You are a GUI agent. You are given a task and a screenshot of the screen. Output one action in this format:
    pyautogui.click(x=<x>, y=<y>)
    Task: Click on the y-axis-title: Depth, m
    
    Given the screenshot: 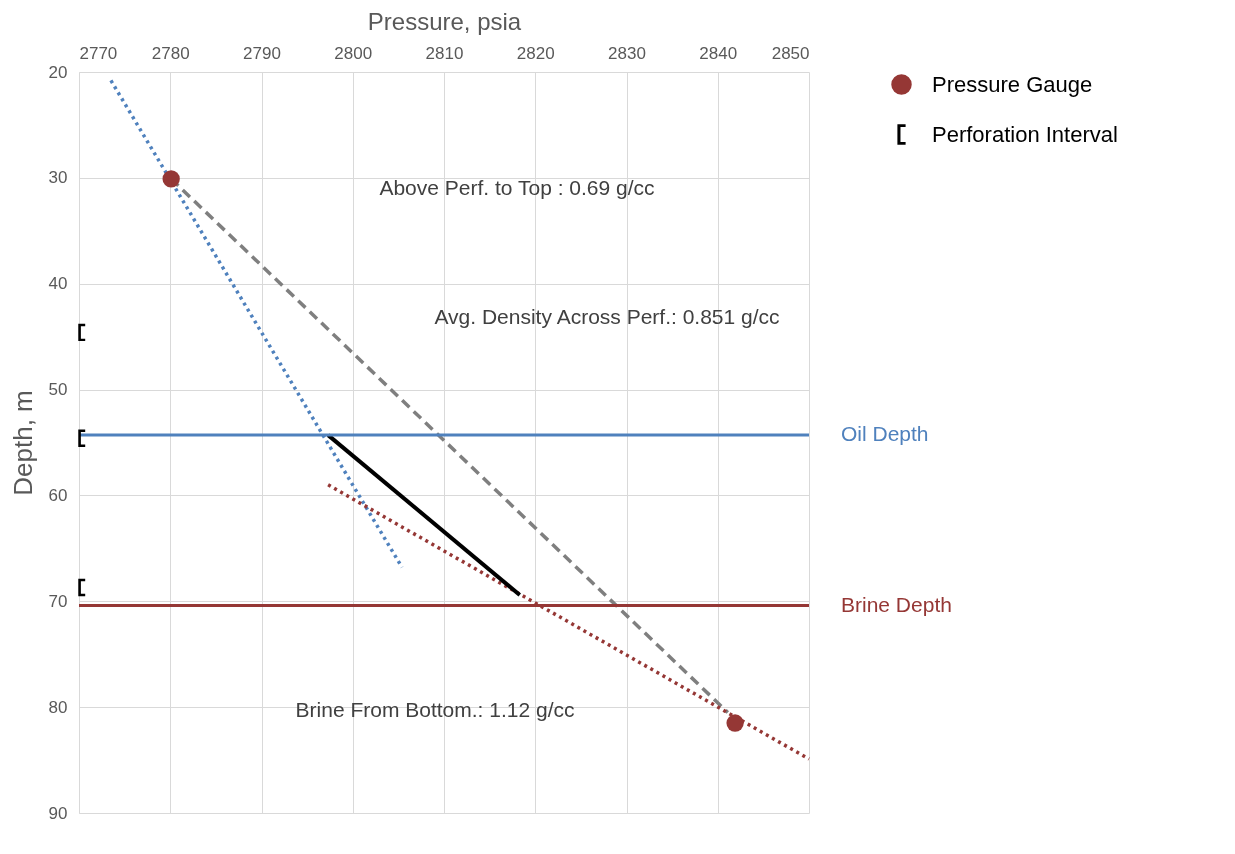 What is the action you would take?
    pyautogui.click(x=22, y=443)
    